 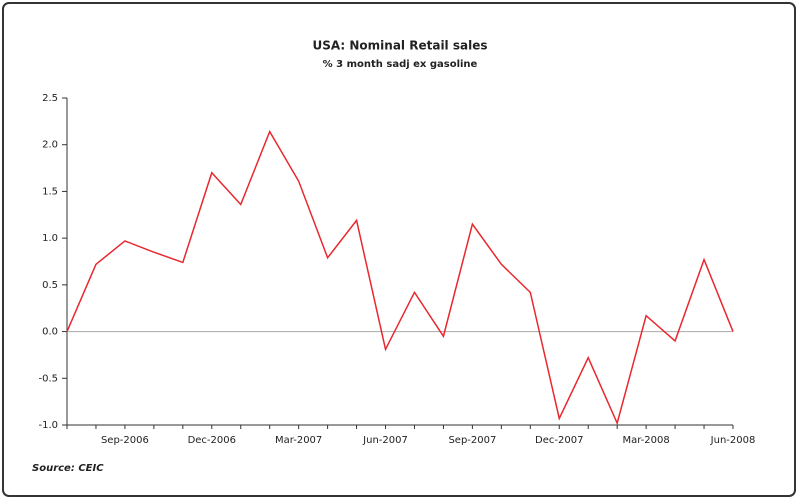 I want to click on x-tick-label: Mar-2007, so click(x=298, y=440).